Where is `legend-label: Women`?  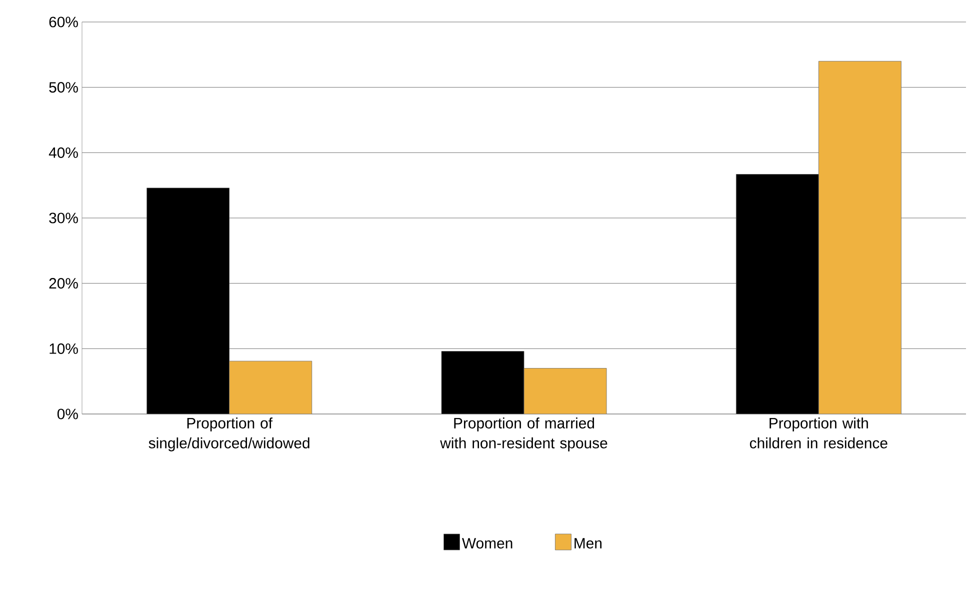 legend-label: Women is located at coordinates (487, 543).